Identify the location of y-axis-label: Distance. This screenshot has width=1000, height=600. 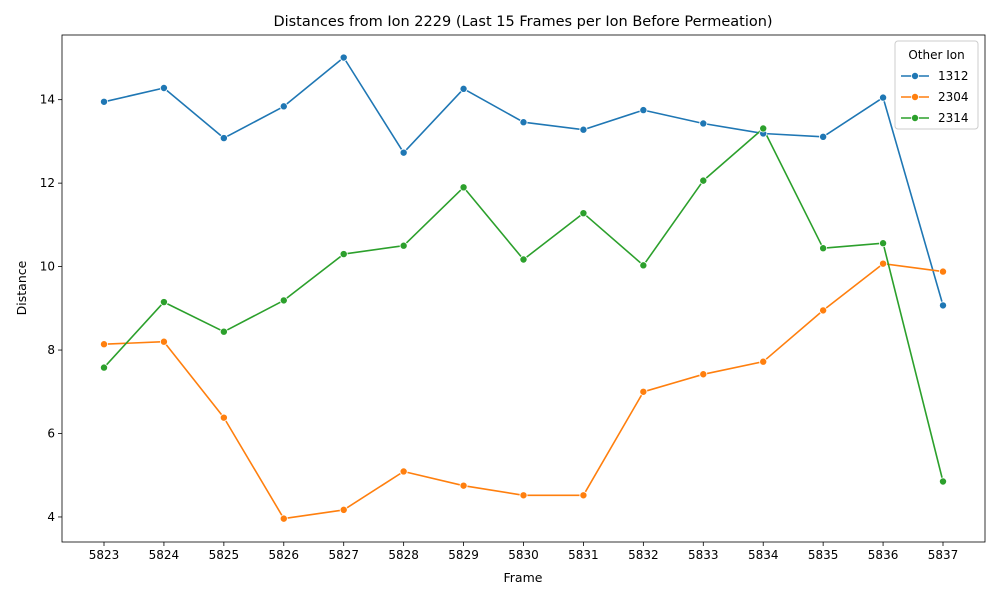
(21, 287).